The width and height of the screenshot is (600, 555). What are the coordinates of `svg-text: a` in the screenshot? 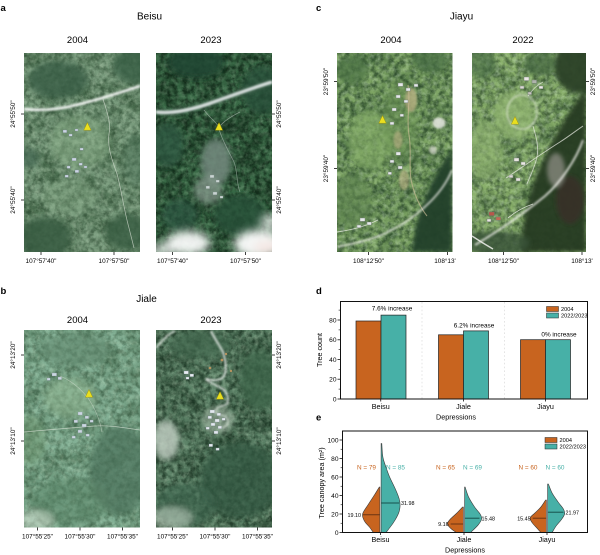 It's located at (4, 8).